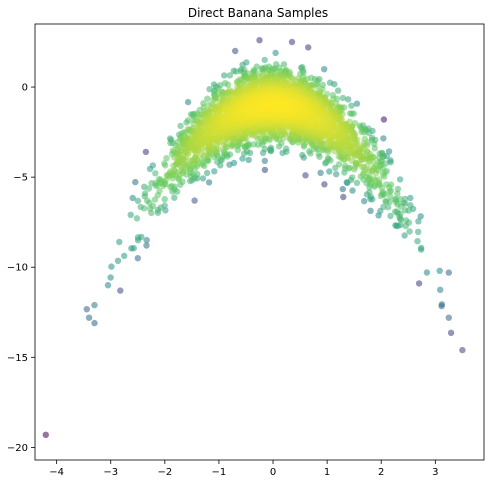 This screenshot has height=482, width=492. Describe the element at coordinates (17, 448) in the screenshot. I see `y-tick-label: −20` at that location.